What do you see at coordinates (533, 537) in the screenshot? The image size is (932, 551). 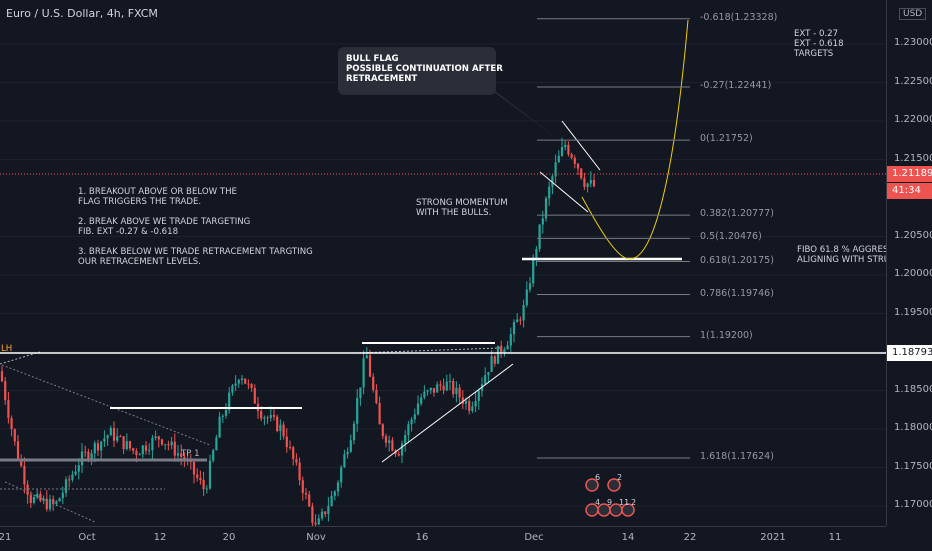 I see `time-tick: Dec` at bounding box center [533, 537].